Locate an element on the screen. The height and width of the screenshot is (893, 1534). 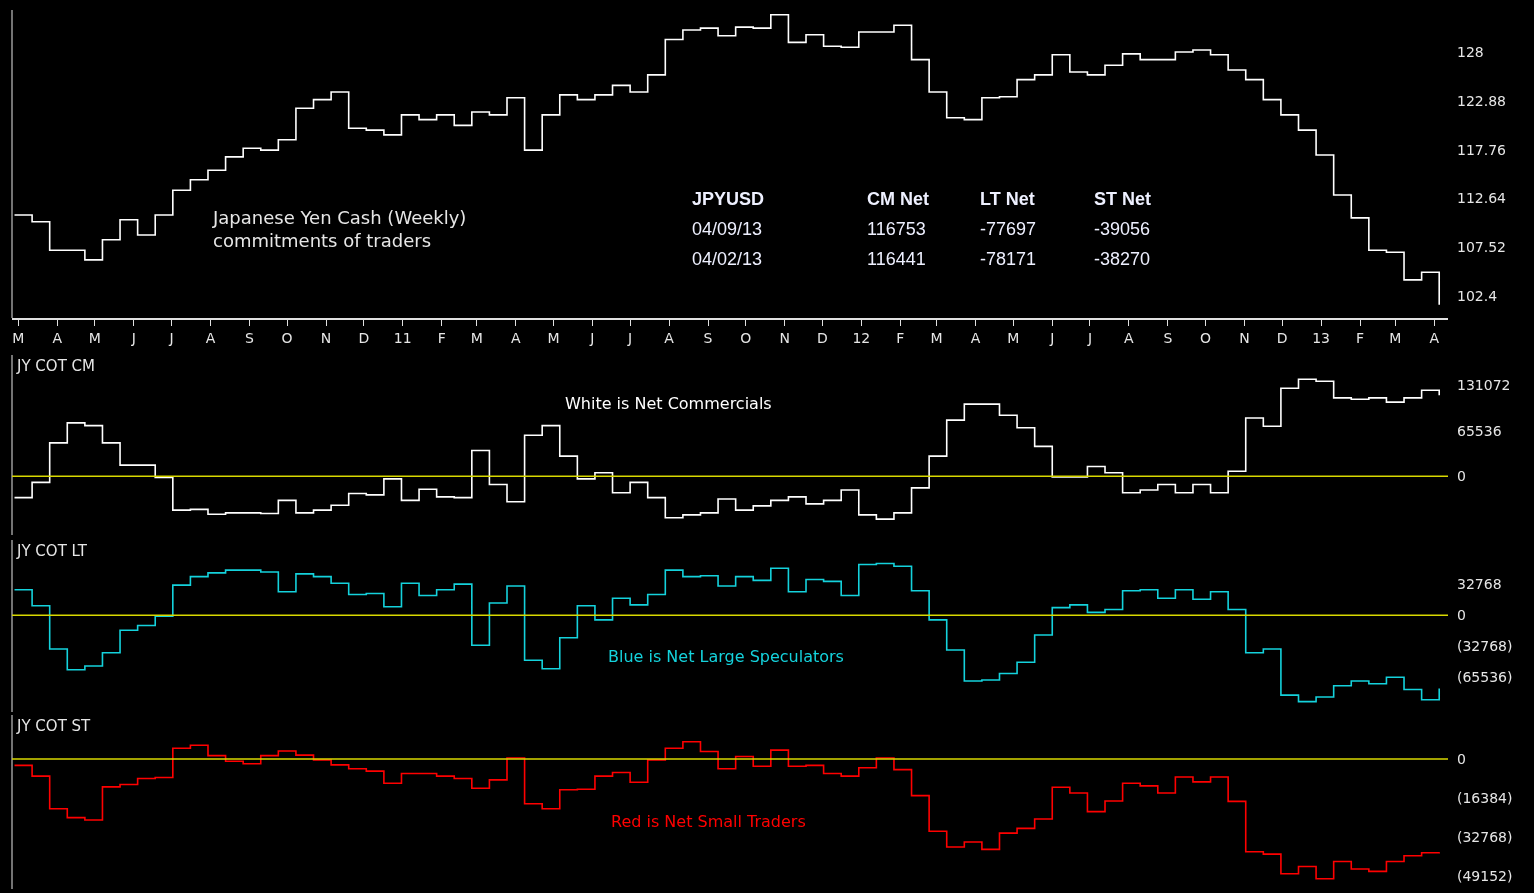
y-tick-label: 107.52 is located at coordinates (1481, 247).